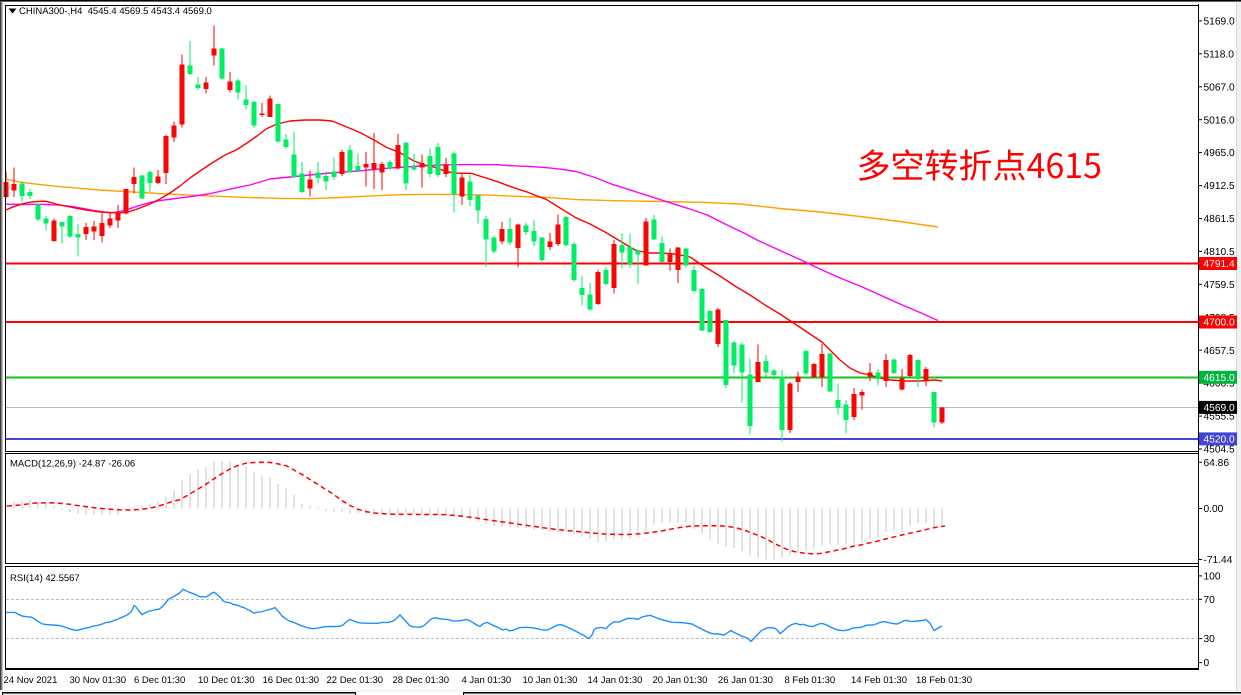 This screenshot has width=1241, height=695. Describe the element at coordinates (1219, 153) in the screenshot. I see `svg-text: 4965.0` at that location.